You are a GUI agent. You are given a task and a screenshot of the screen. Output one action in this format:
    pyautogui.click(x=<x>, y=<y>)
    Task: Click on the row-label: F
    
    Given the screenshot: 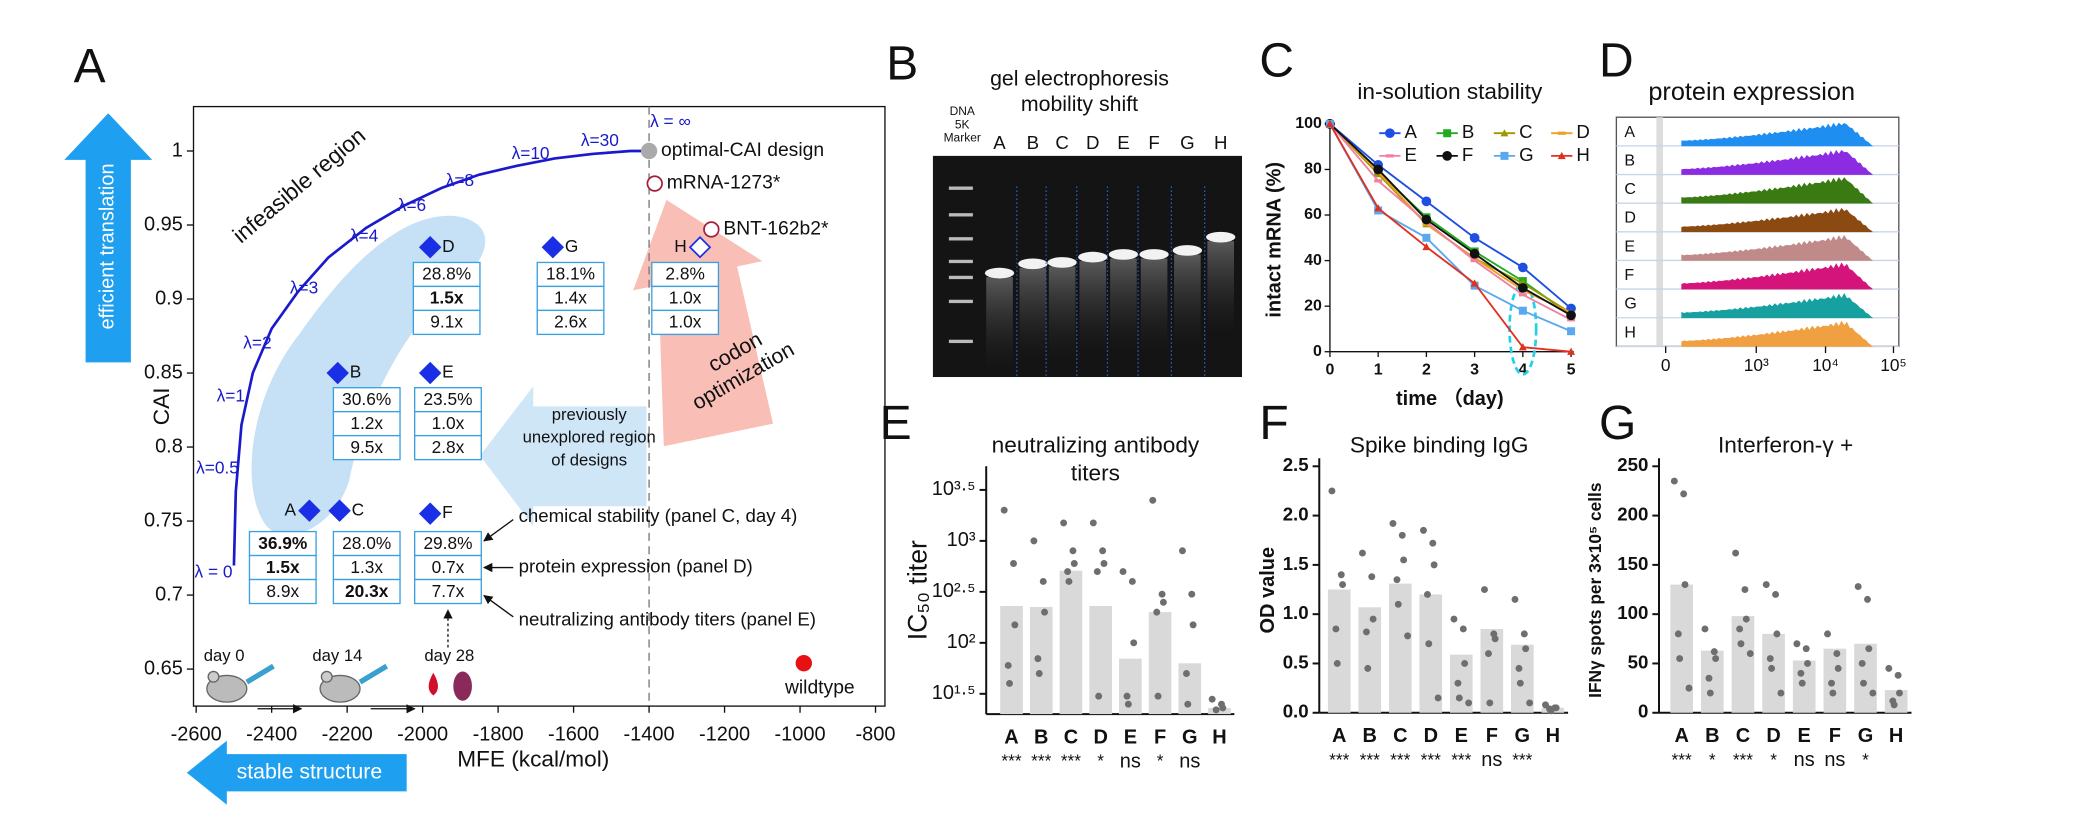 What is the action you would take?
    pyautogui.click(x=1629, y=275)
    